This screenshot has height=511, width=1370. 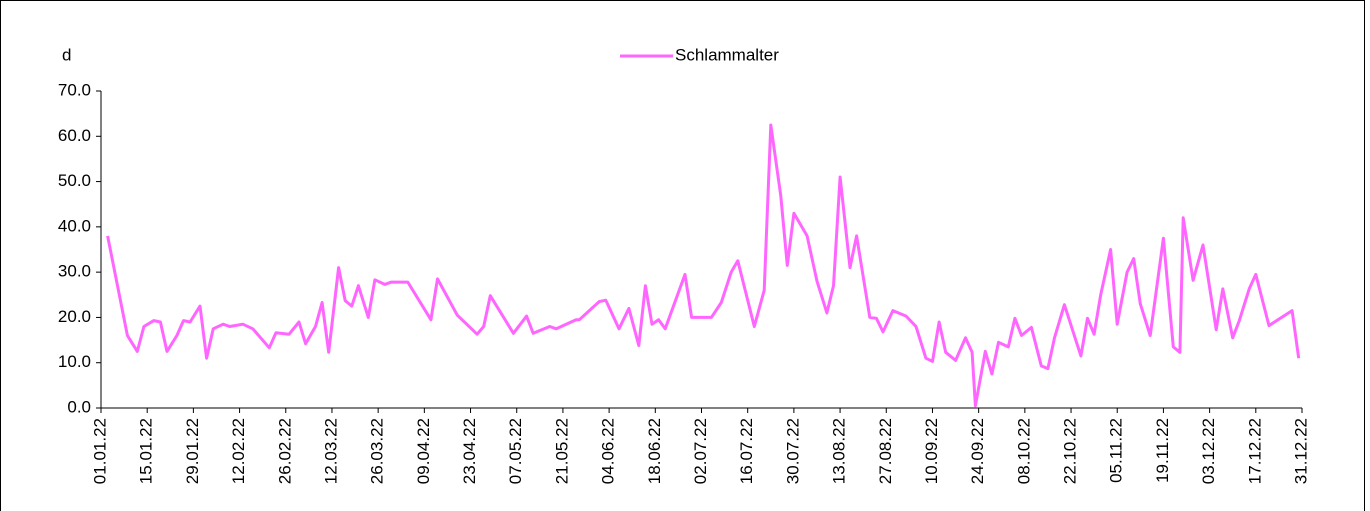 I want to click on x-tick-label: 27.08.22, so click(x=885, y=451).